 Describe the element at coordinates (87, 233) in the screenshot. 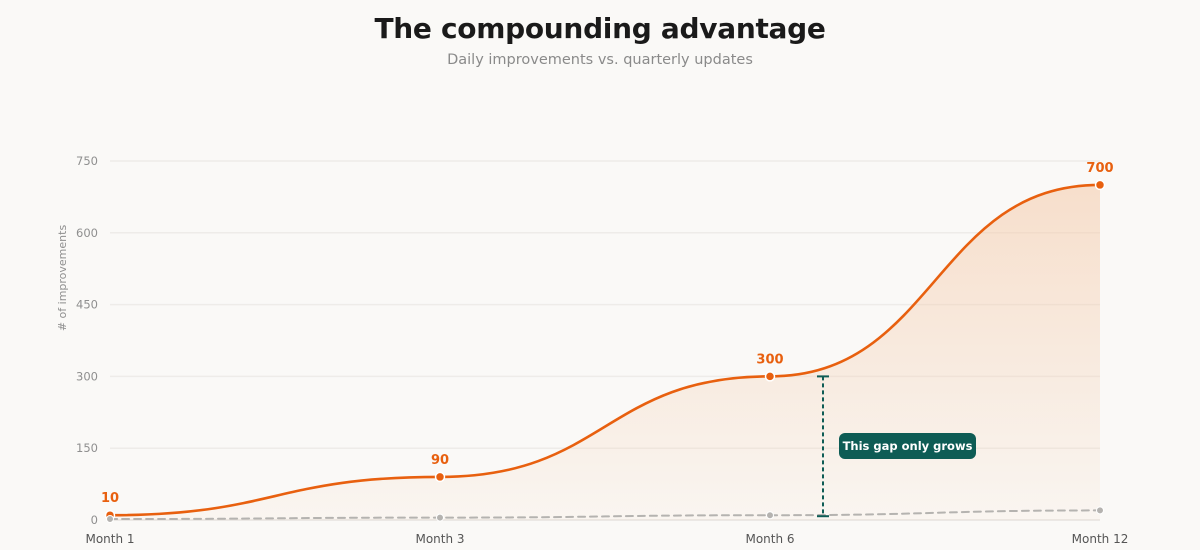

I see `y-tick-label: 600` at that location.